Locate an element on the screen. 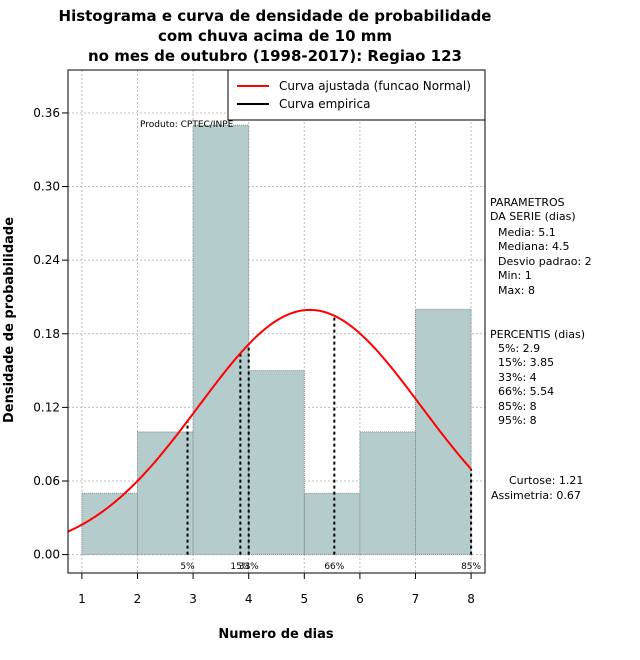  x-tick-label: 6 is located at coordinates (360, 599).